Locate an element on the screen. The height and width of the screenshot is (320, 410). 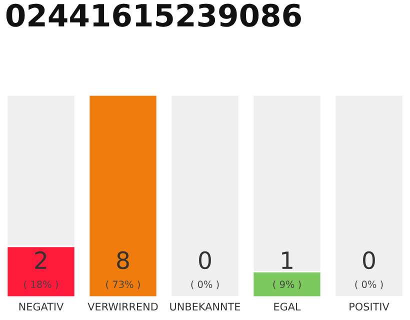
data-label: 8 is located at coordinates (123, 260).